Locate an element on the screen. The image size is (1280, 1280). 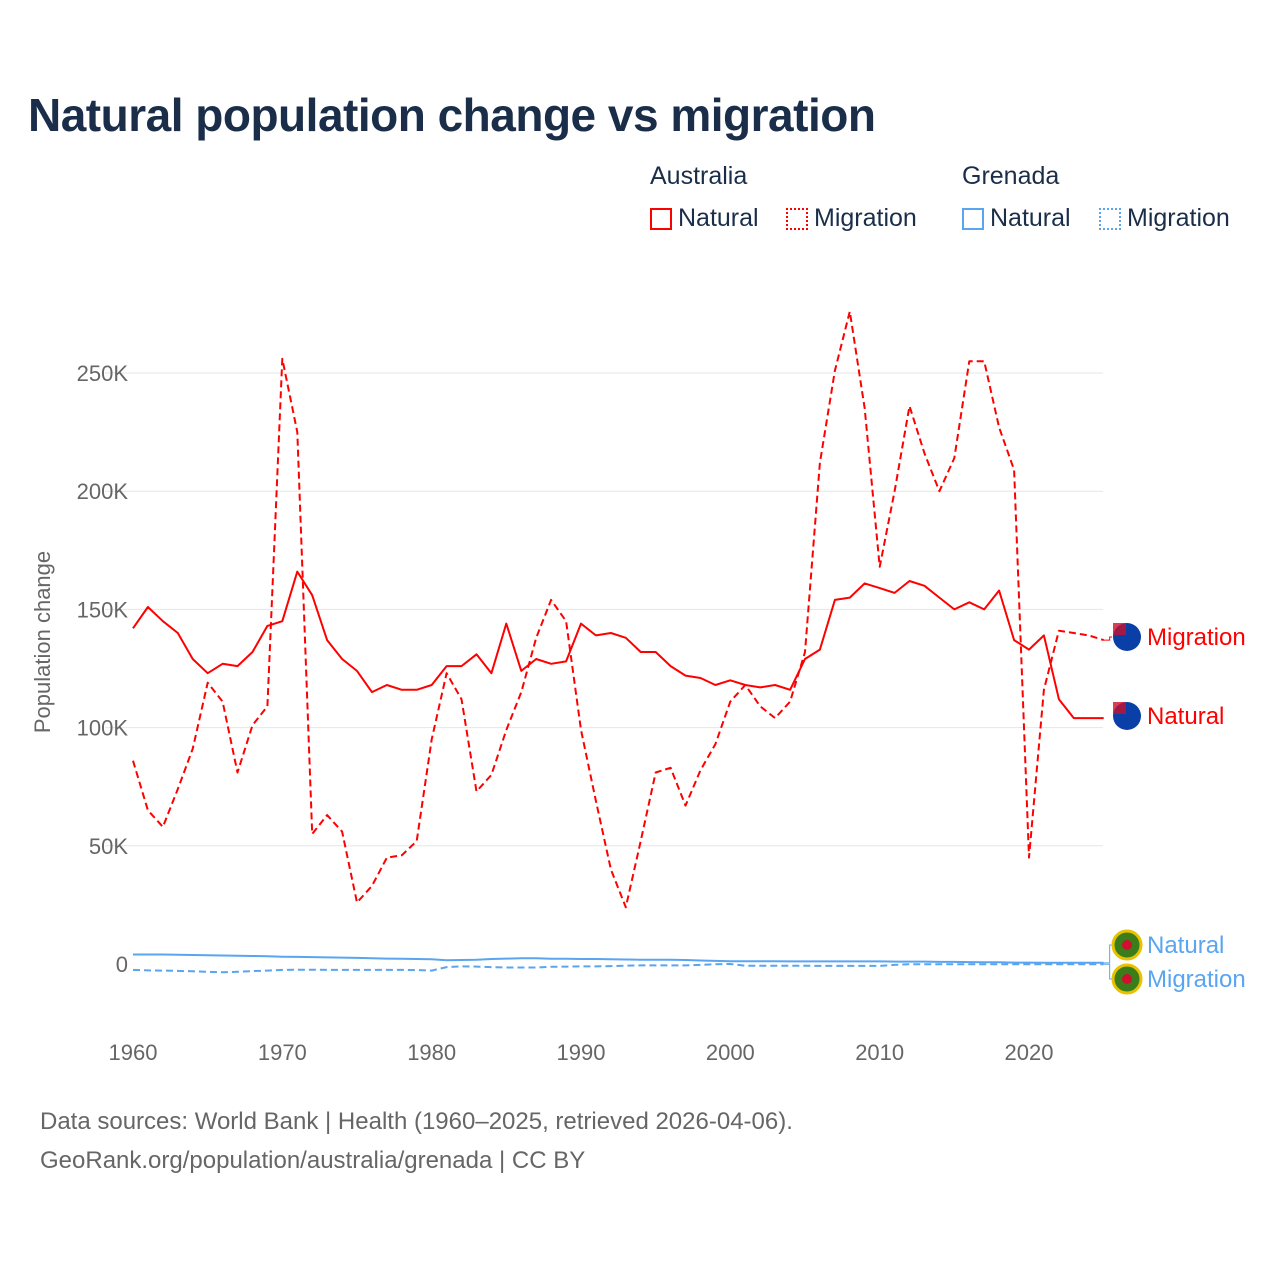
x-tick-label: 1980 is located at coordinates (431, 1052).